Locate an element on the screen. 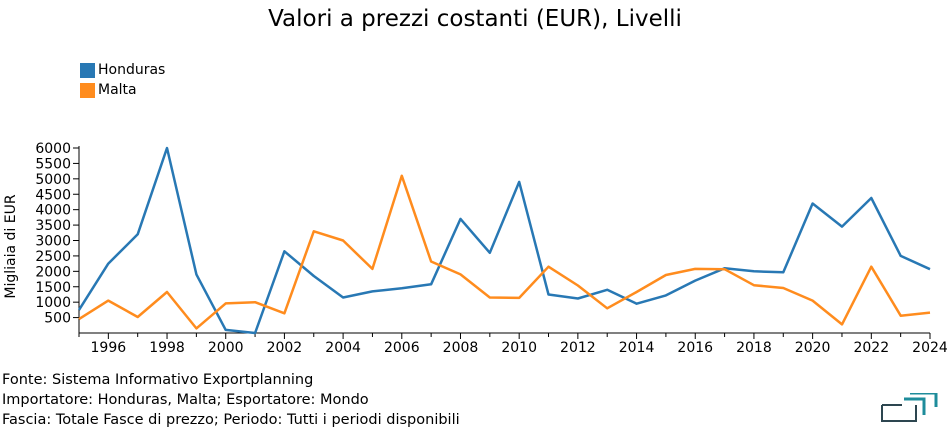 The image size is (950, 435). legend: Honduras Malta is located at coordinates (122, 80).